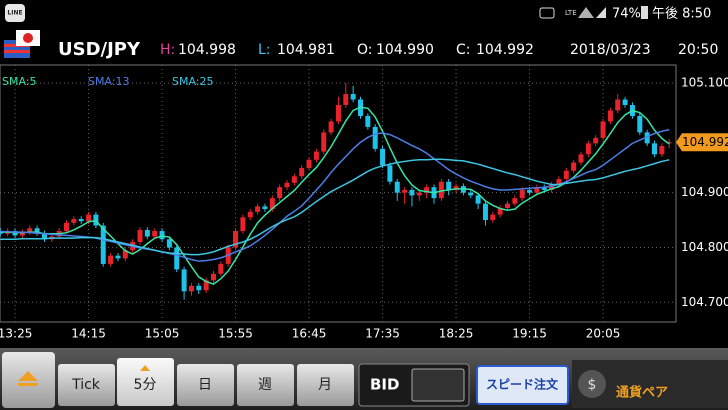 The image size is (728, 410). What do you see at coordinates (193, 81) in the screenshot?
I see `legend-entry: SMA:25` at bounding box center [193, 81].